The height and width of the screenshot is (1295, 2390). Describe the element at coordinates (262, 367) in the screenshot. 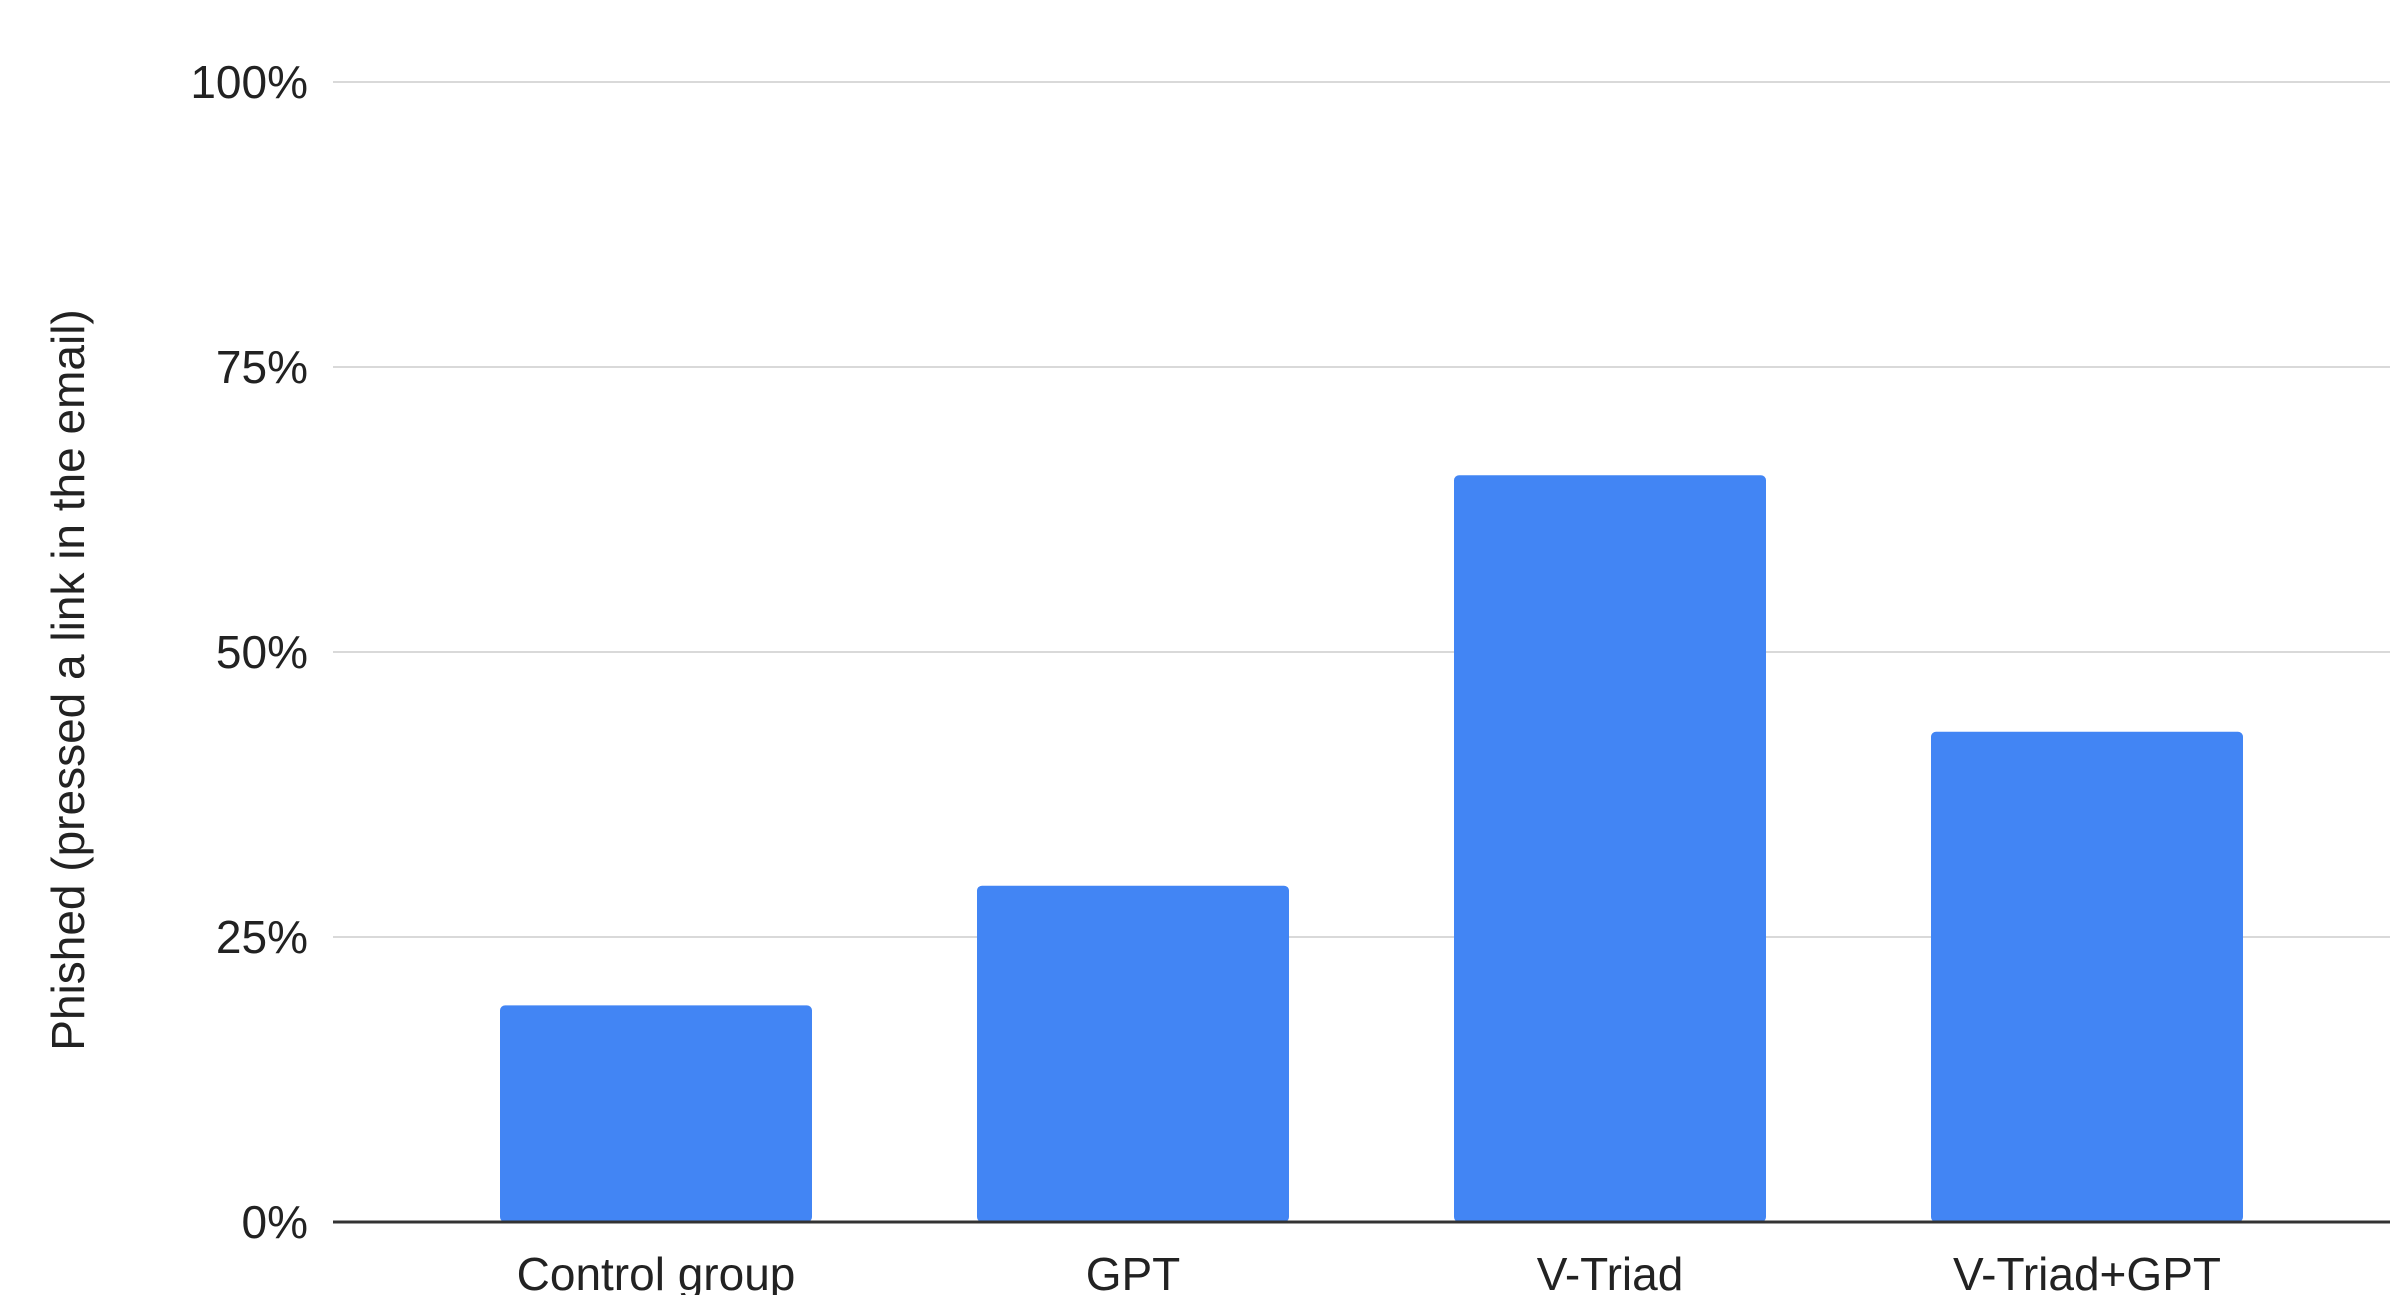

I see `y-tick-label: 75%` at that location.